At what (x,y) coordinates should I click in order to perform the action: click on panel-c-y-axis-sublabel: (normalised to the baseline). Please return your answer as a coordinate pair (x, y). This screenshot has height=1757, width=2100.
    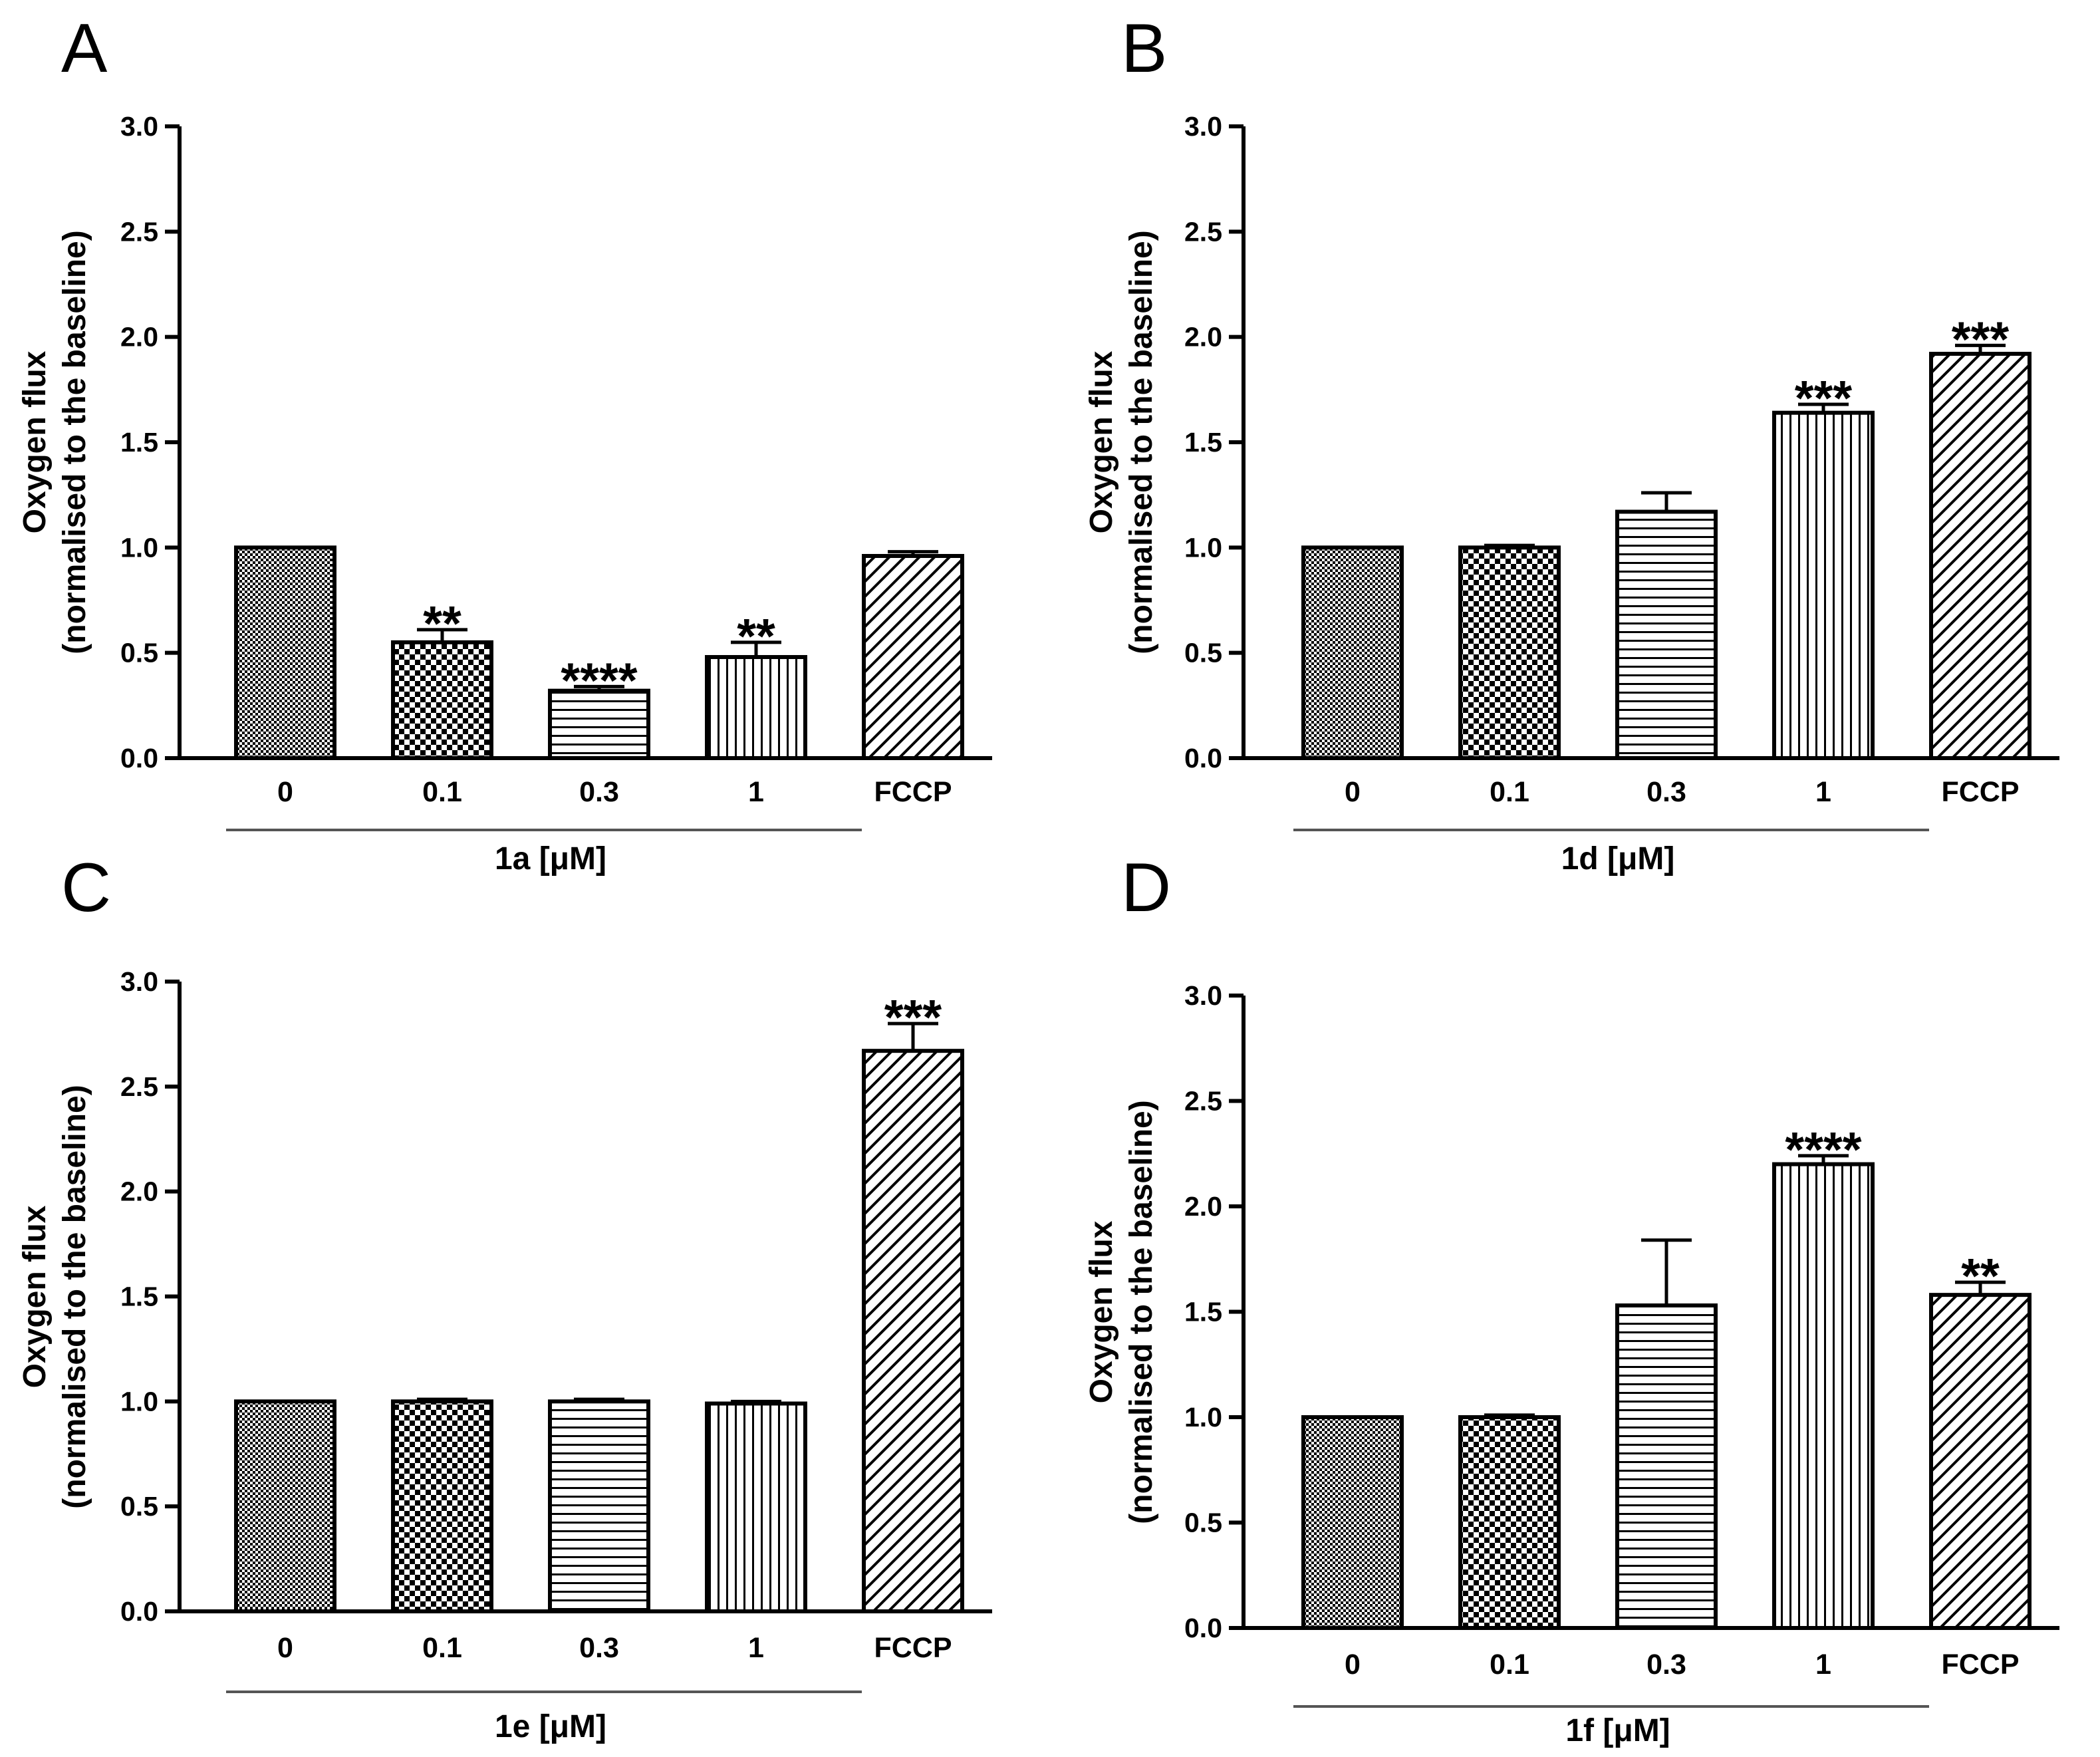
    Looking at the image, I should click on (74, 1296).